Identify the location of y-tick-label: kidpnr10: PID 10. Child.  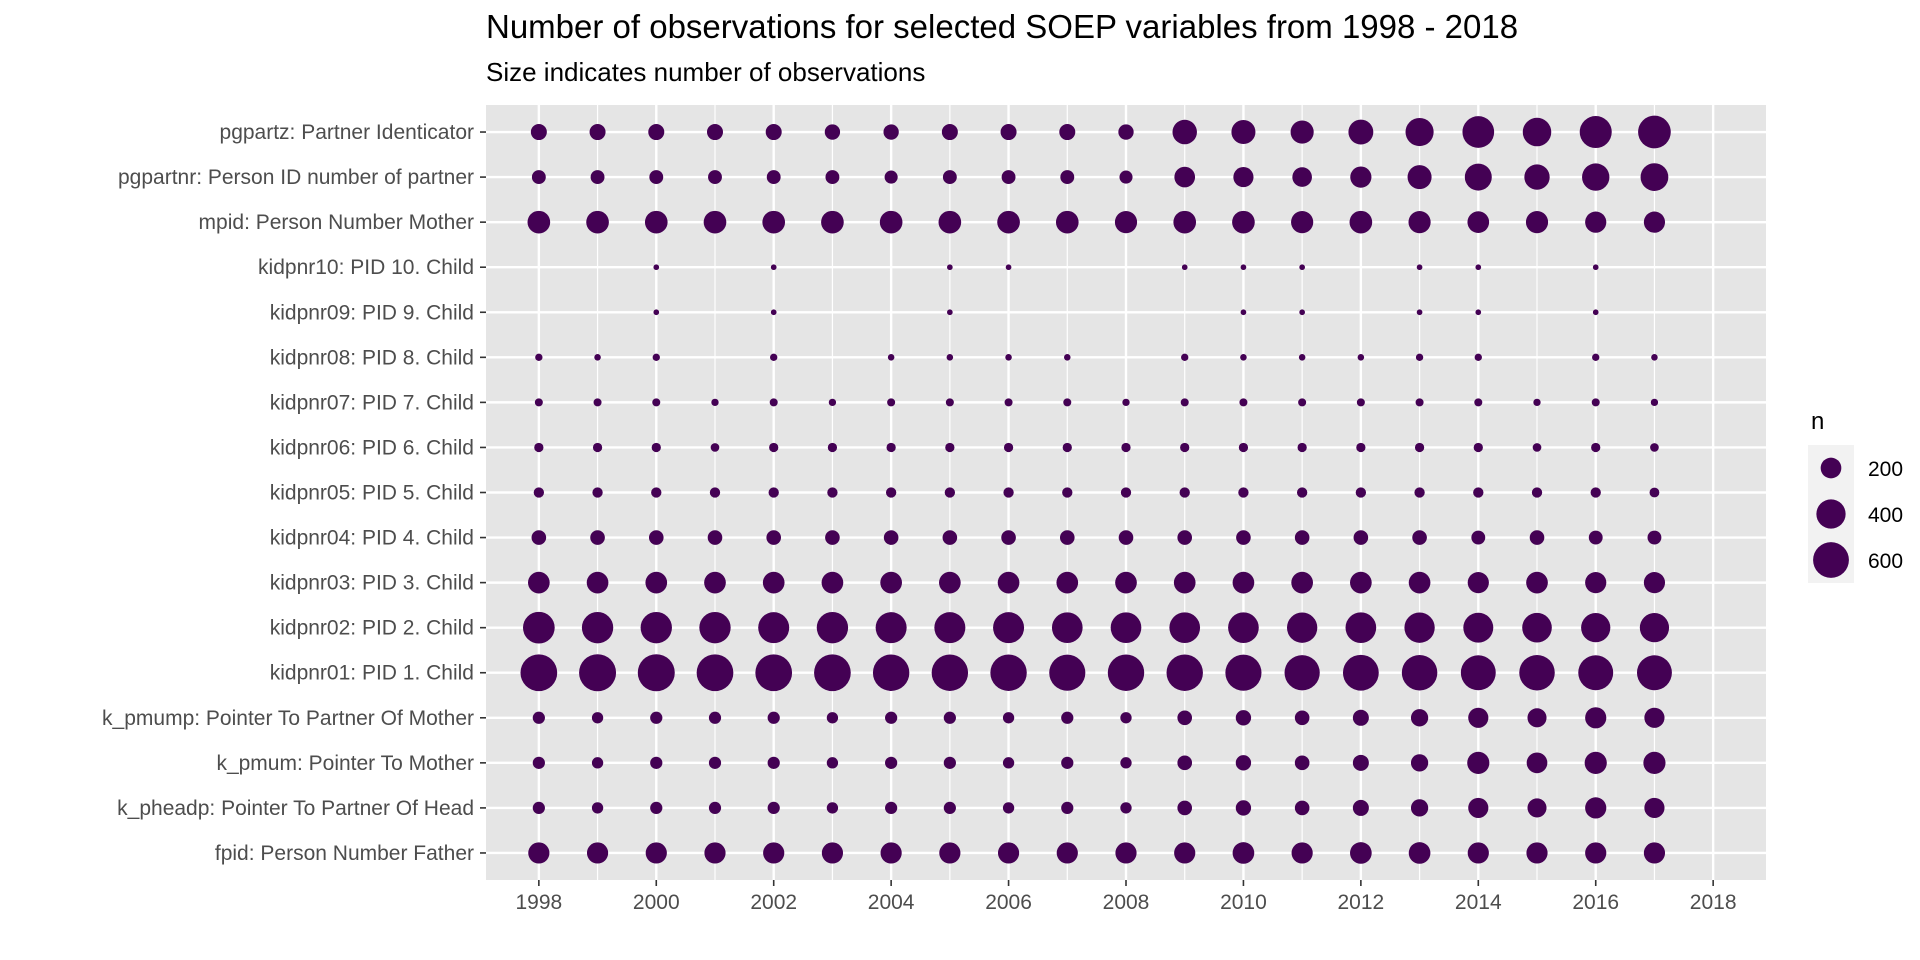
(366, 267).